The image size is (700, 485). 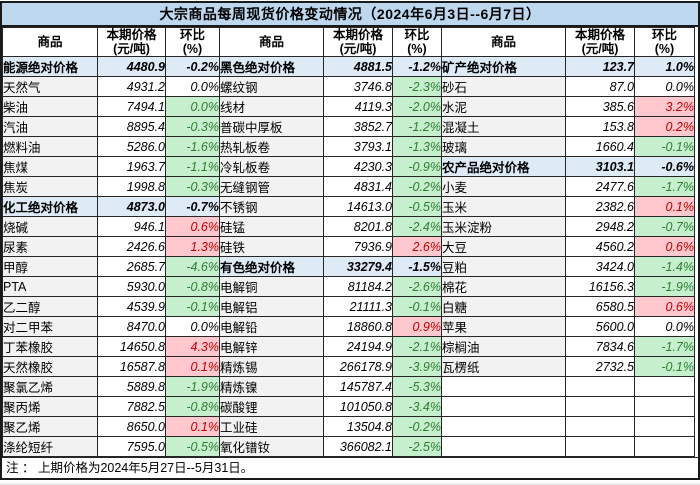 What do you see at coordinates (271, 186) in the screenshot?
I see `commodity-name-cell: 无缝钢管` at bounding box center [271, 186].